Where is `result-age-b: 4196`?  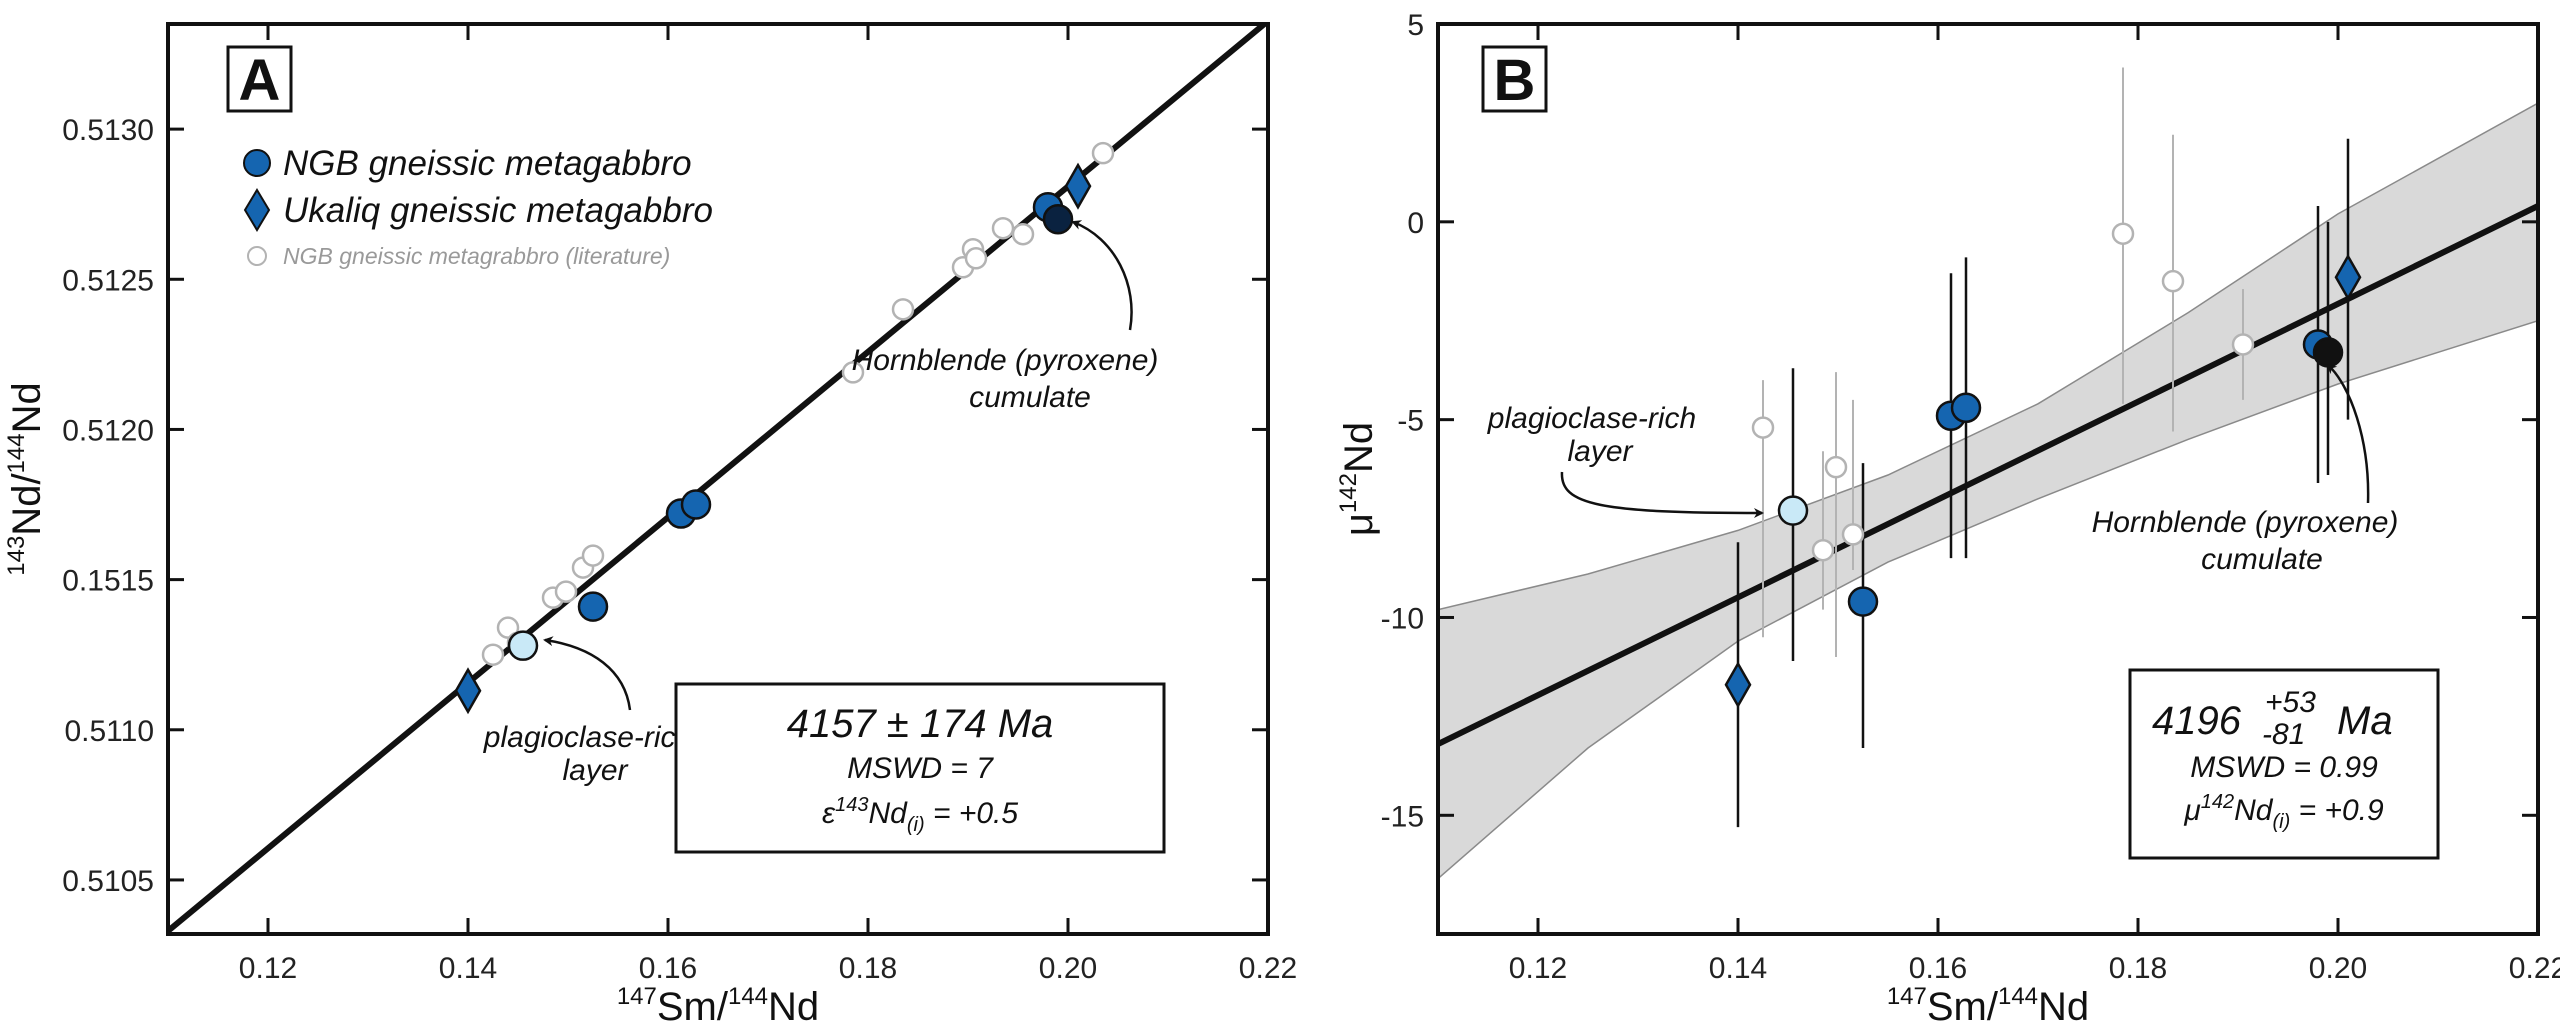 result-age-b: 4196 is located at coordinates (2197, 721).